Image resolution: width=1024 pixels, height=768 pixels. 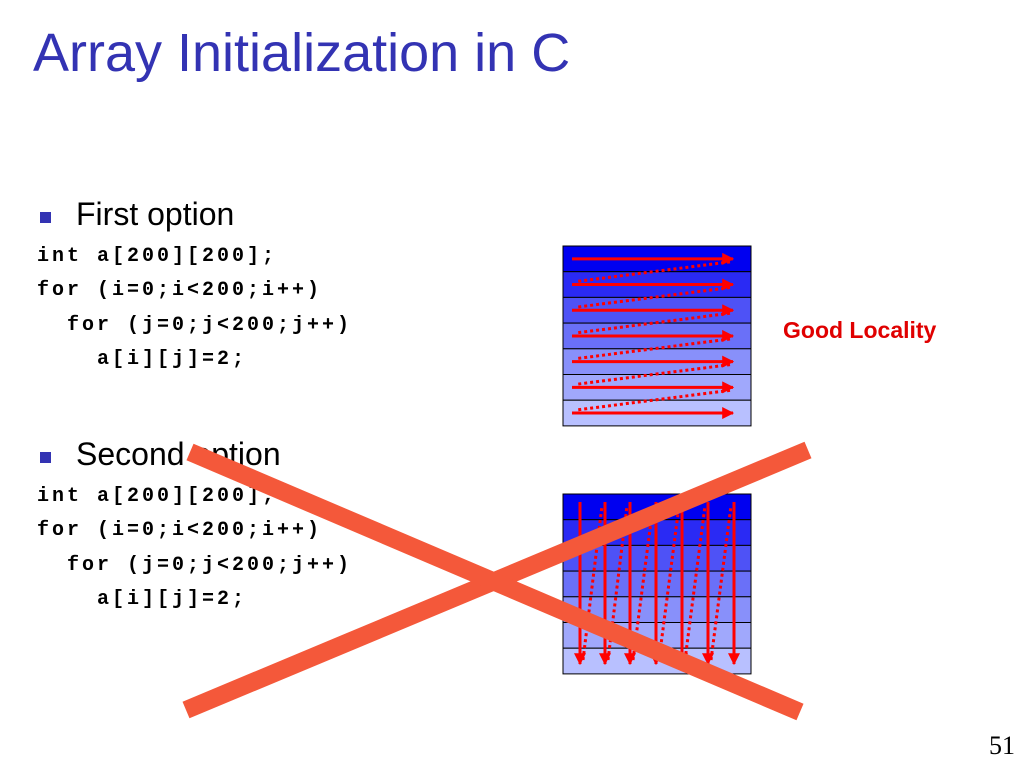 I want to click on slide-title: Array Initialization in C, so click(x=302, y=53).